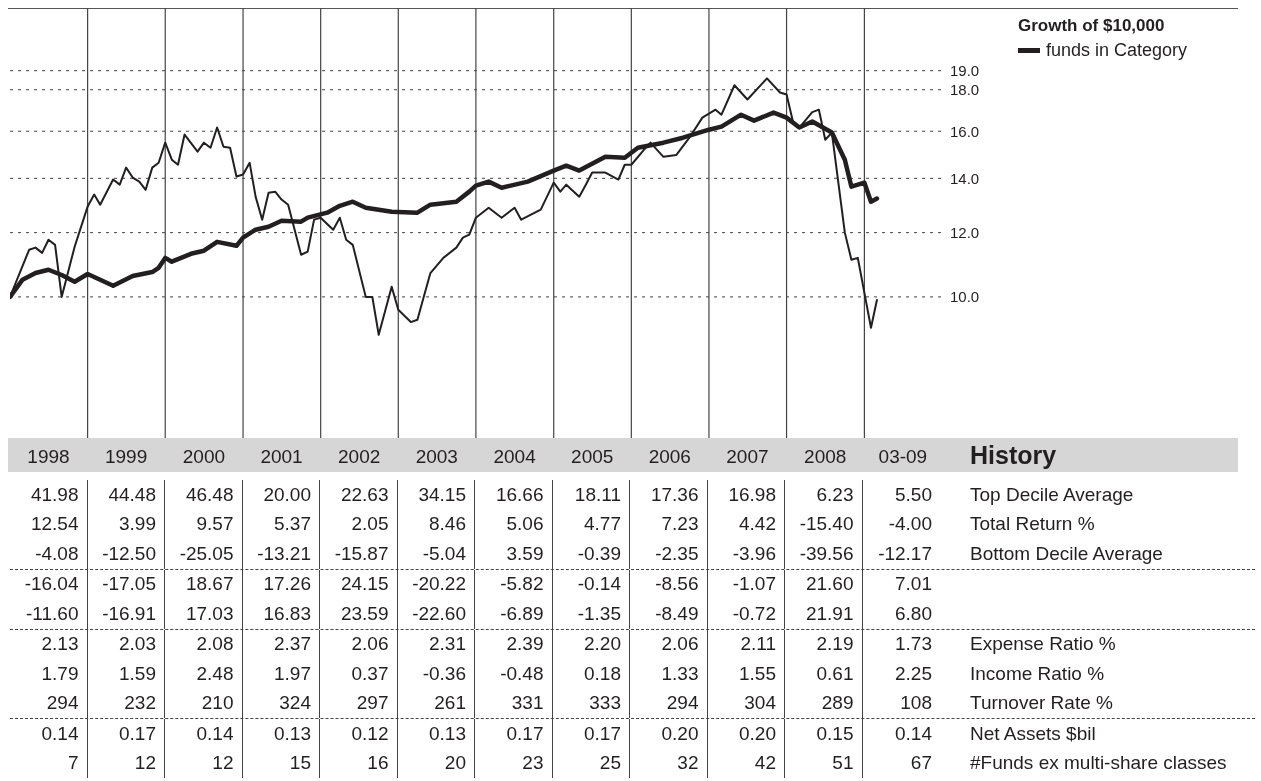 The width and height of the screenshot is (1261, 781). Describe the element at coordinates (913, 673) in the screenshot. I see `text: 2.25` at that location.